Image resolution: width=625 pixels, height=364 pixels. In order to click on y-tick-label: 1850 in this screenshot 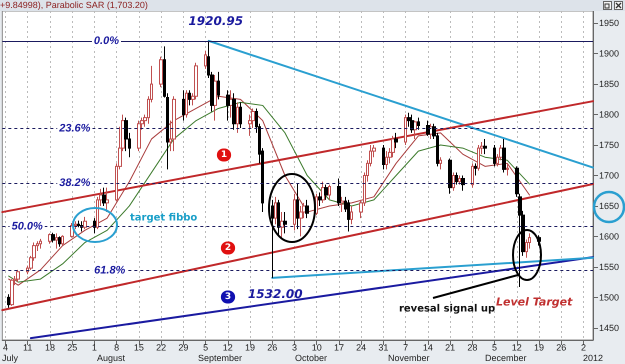, I will do `click(609, 84)`.